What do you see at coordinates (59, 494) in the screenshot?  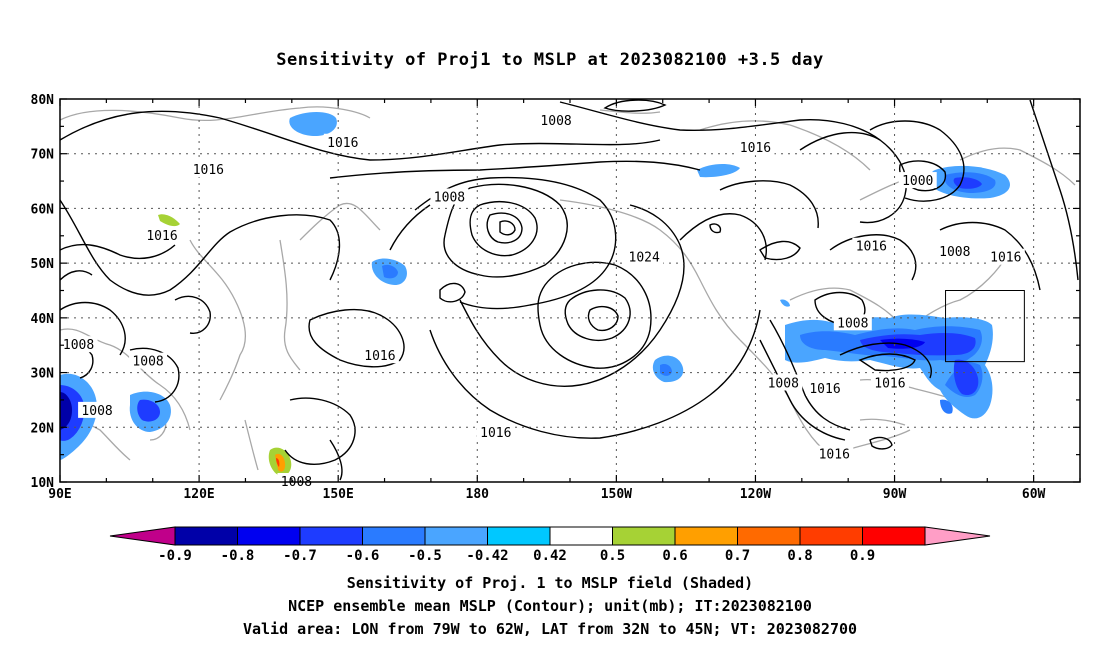 I see `longitude-label: 90E` at bounding box center [59, 494].